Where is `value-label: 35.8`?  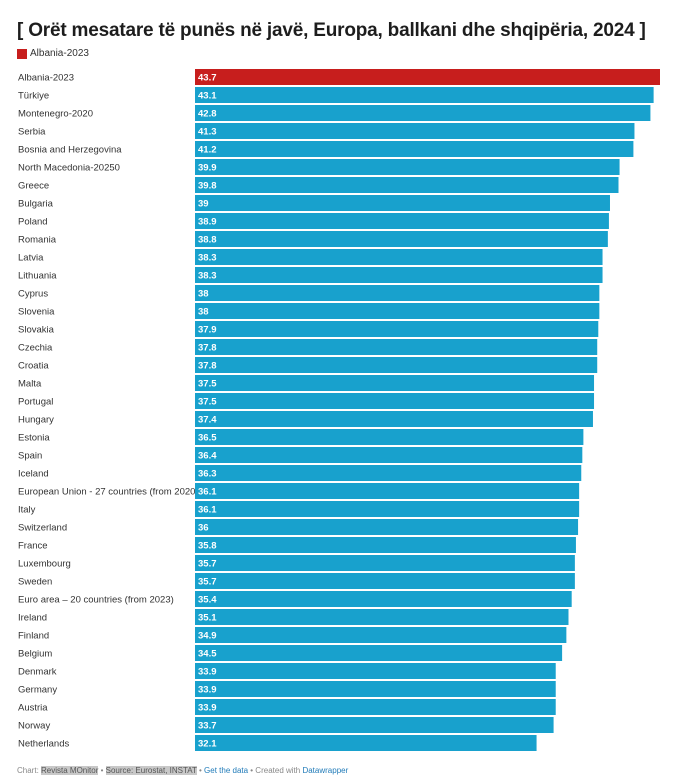
value-label: 35.8 is located at coordinates (207, 546).